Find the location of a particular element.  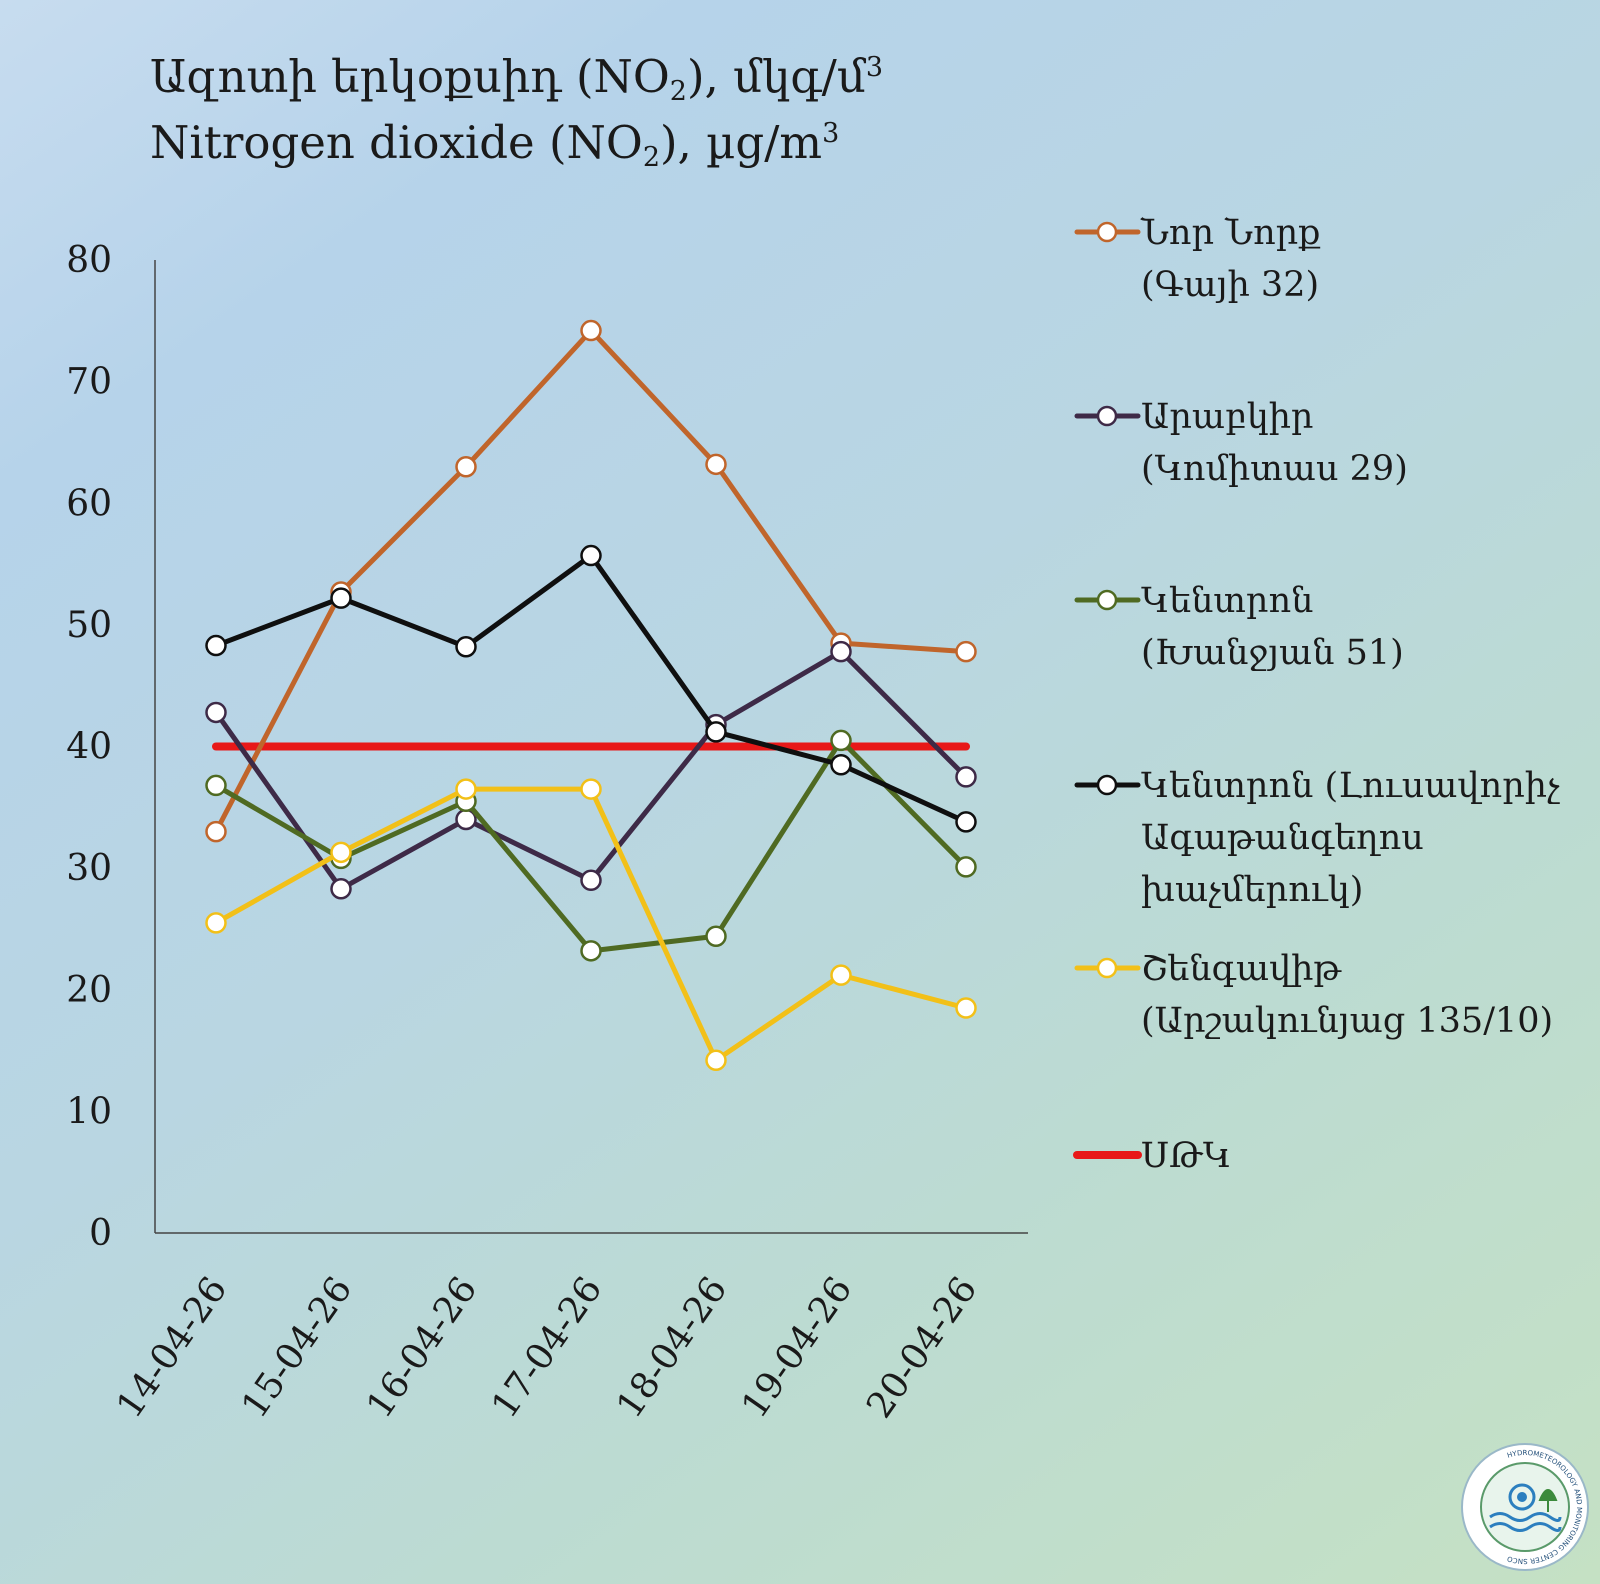

y-tick-label: 10 is located at coordinates (89, 1111).